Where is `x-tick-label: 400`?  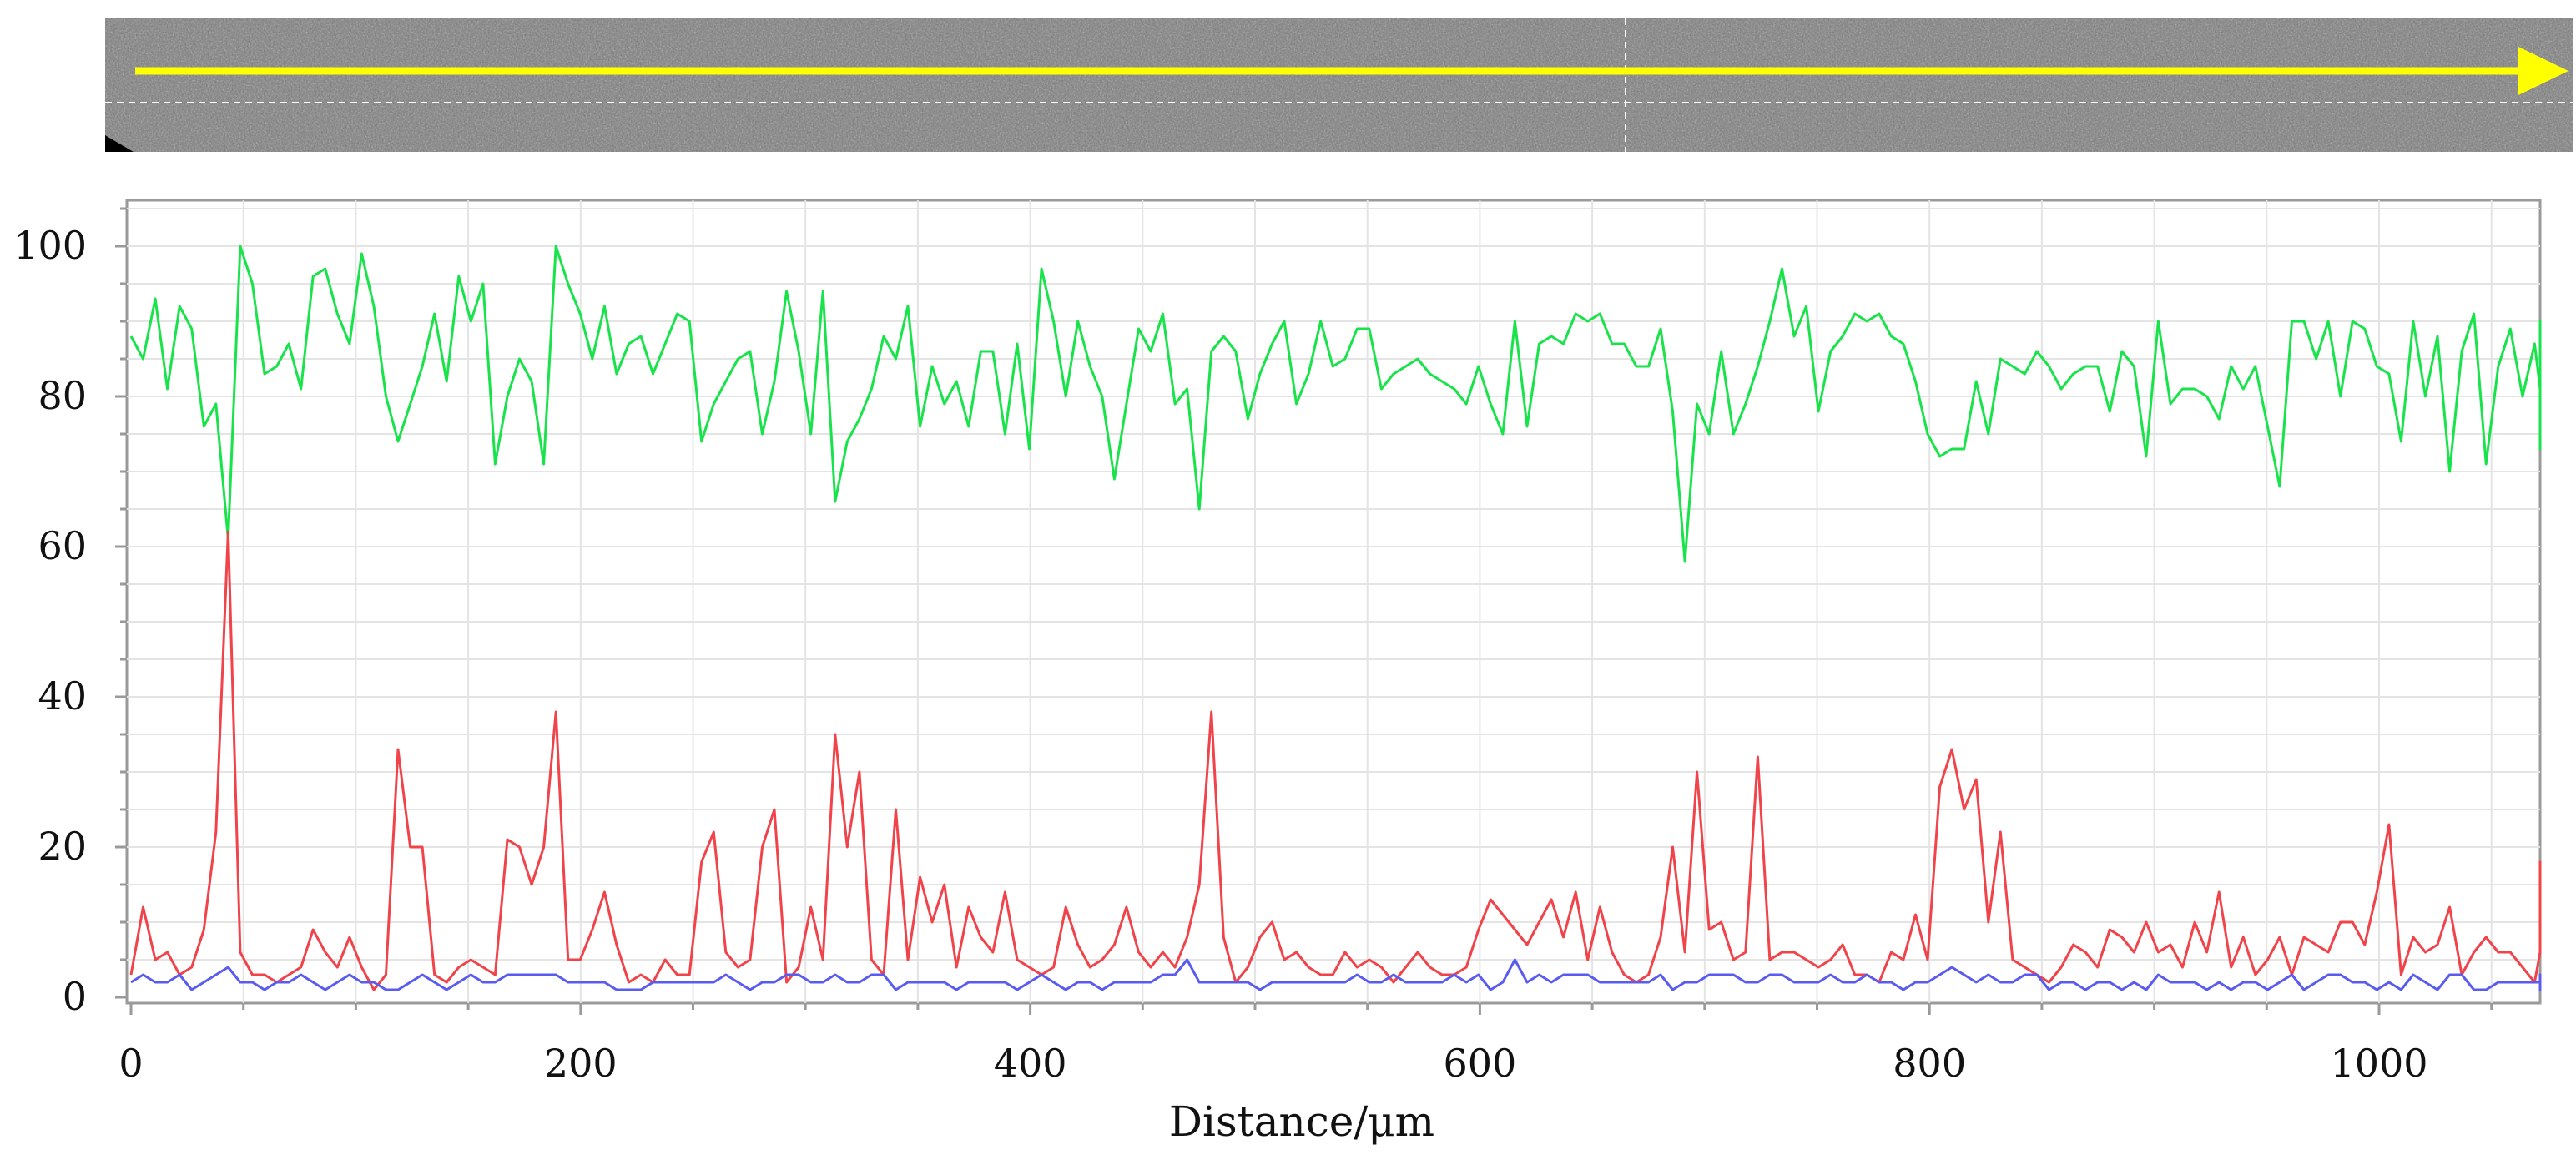 x-tick-label: 400 is located at coordinates (1030, 1064).